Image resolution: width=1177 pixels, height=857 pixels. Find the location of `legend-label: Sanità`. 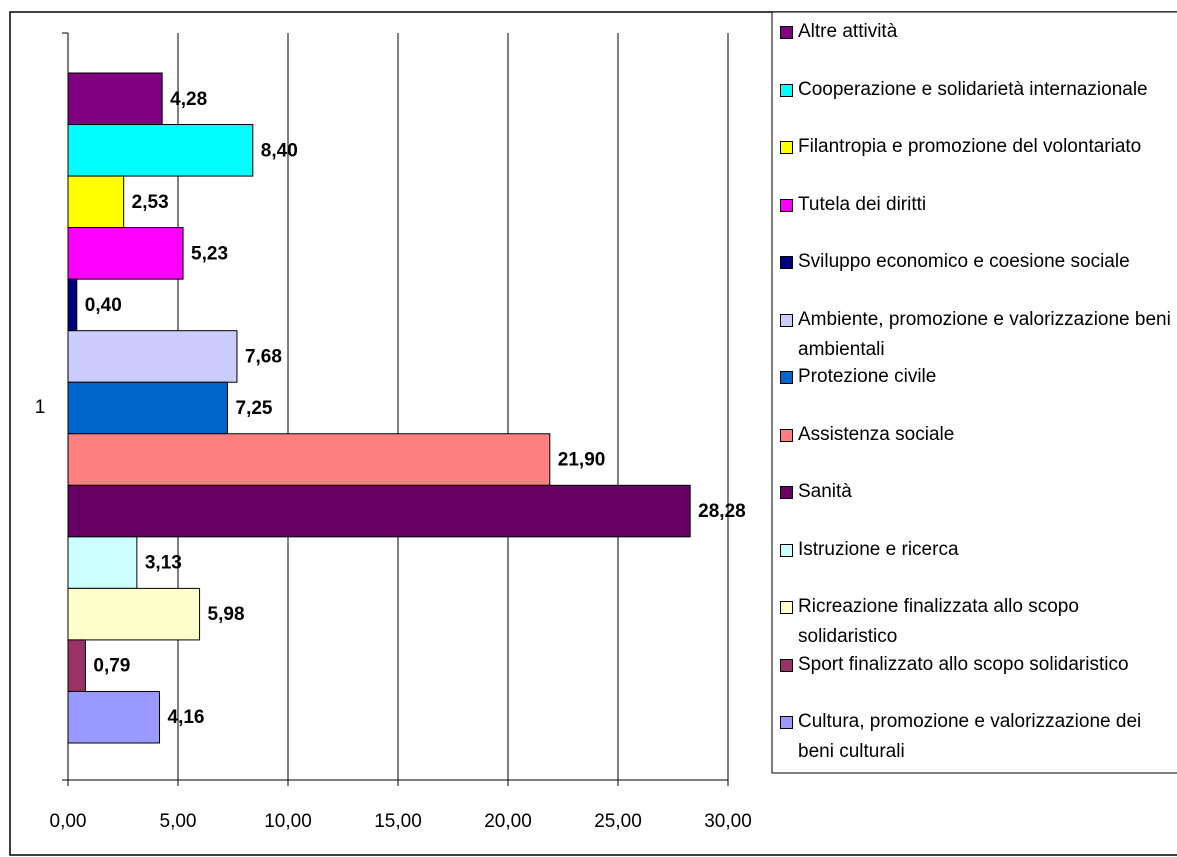

legend-label: Sanità is located at coordinates (825, 491).